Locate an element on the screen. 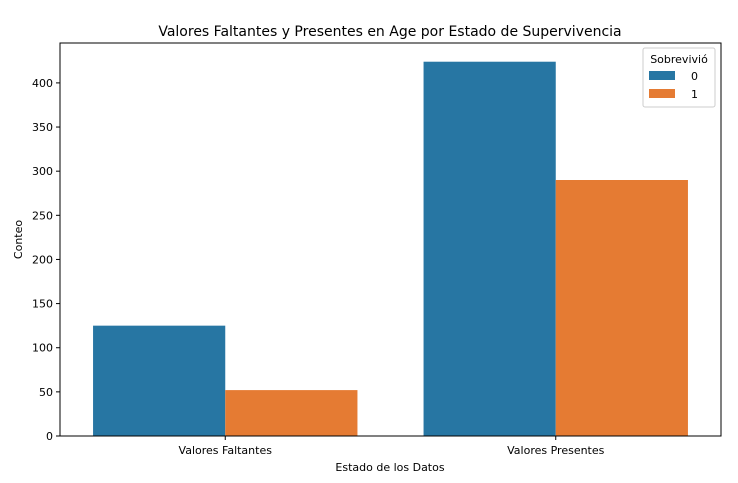 Image resolution: width=738 pixels, height=483 pixels. y-tick-label: 0 is located at coordinates (49, 436).